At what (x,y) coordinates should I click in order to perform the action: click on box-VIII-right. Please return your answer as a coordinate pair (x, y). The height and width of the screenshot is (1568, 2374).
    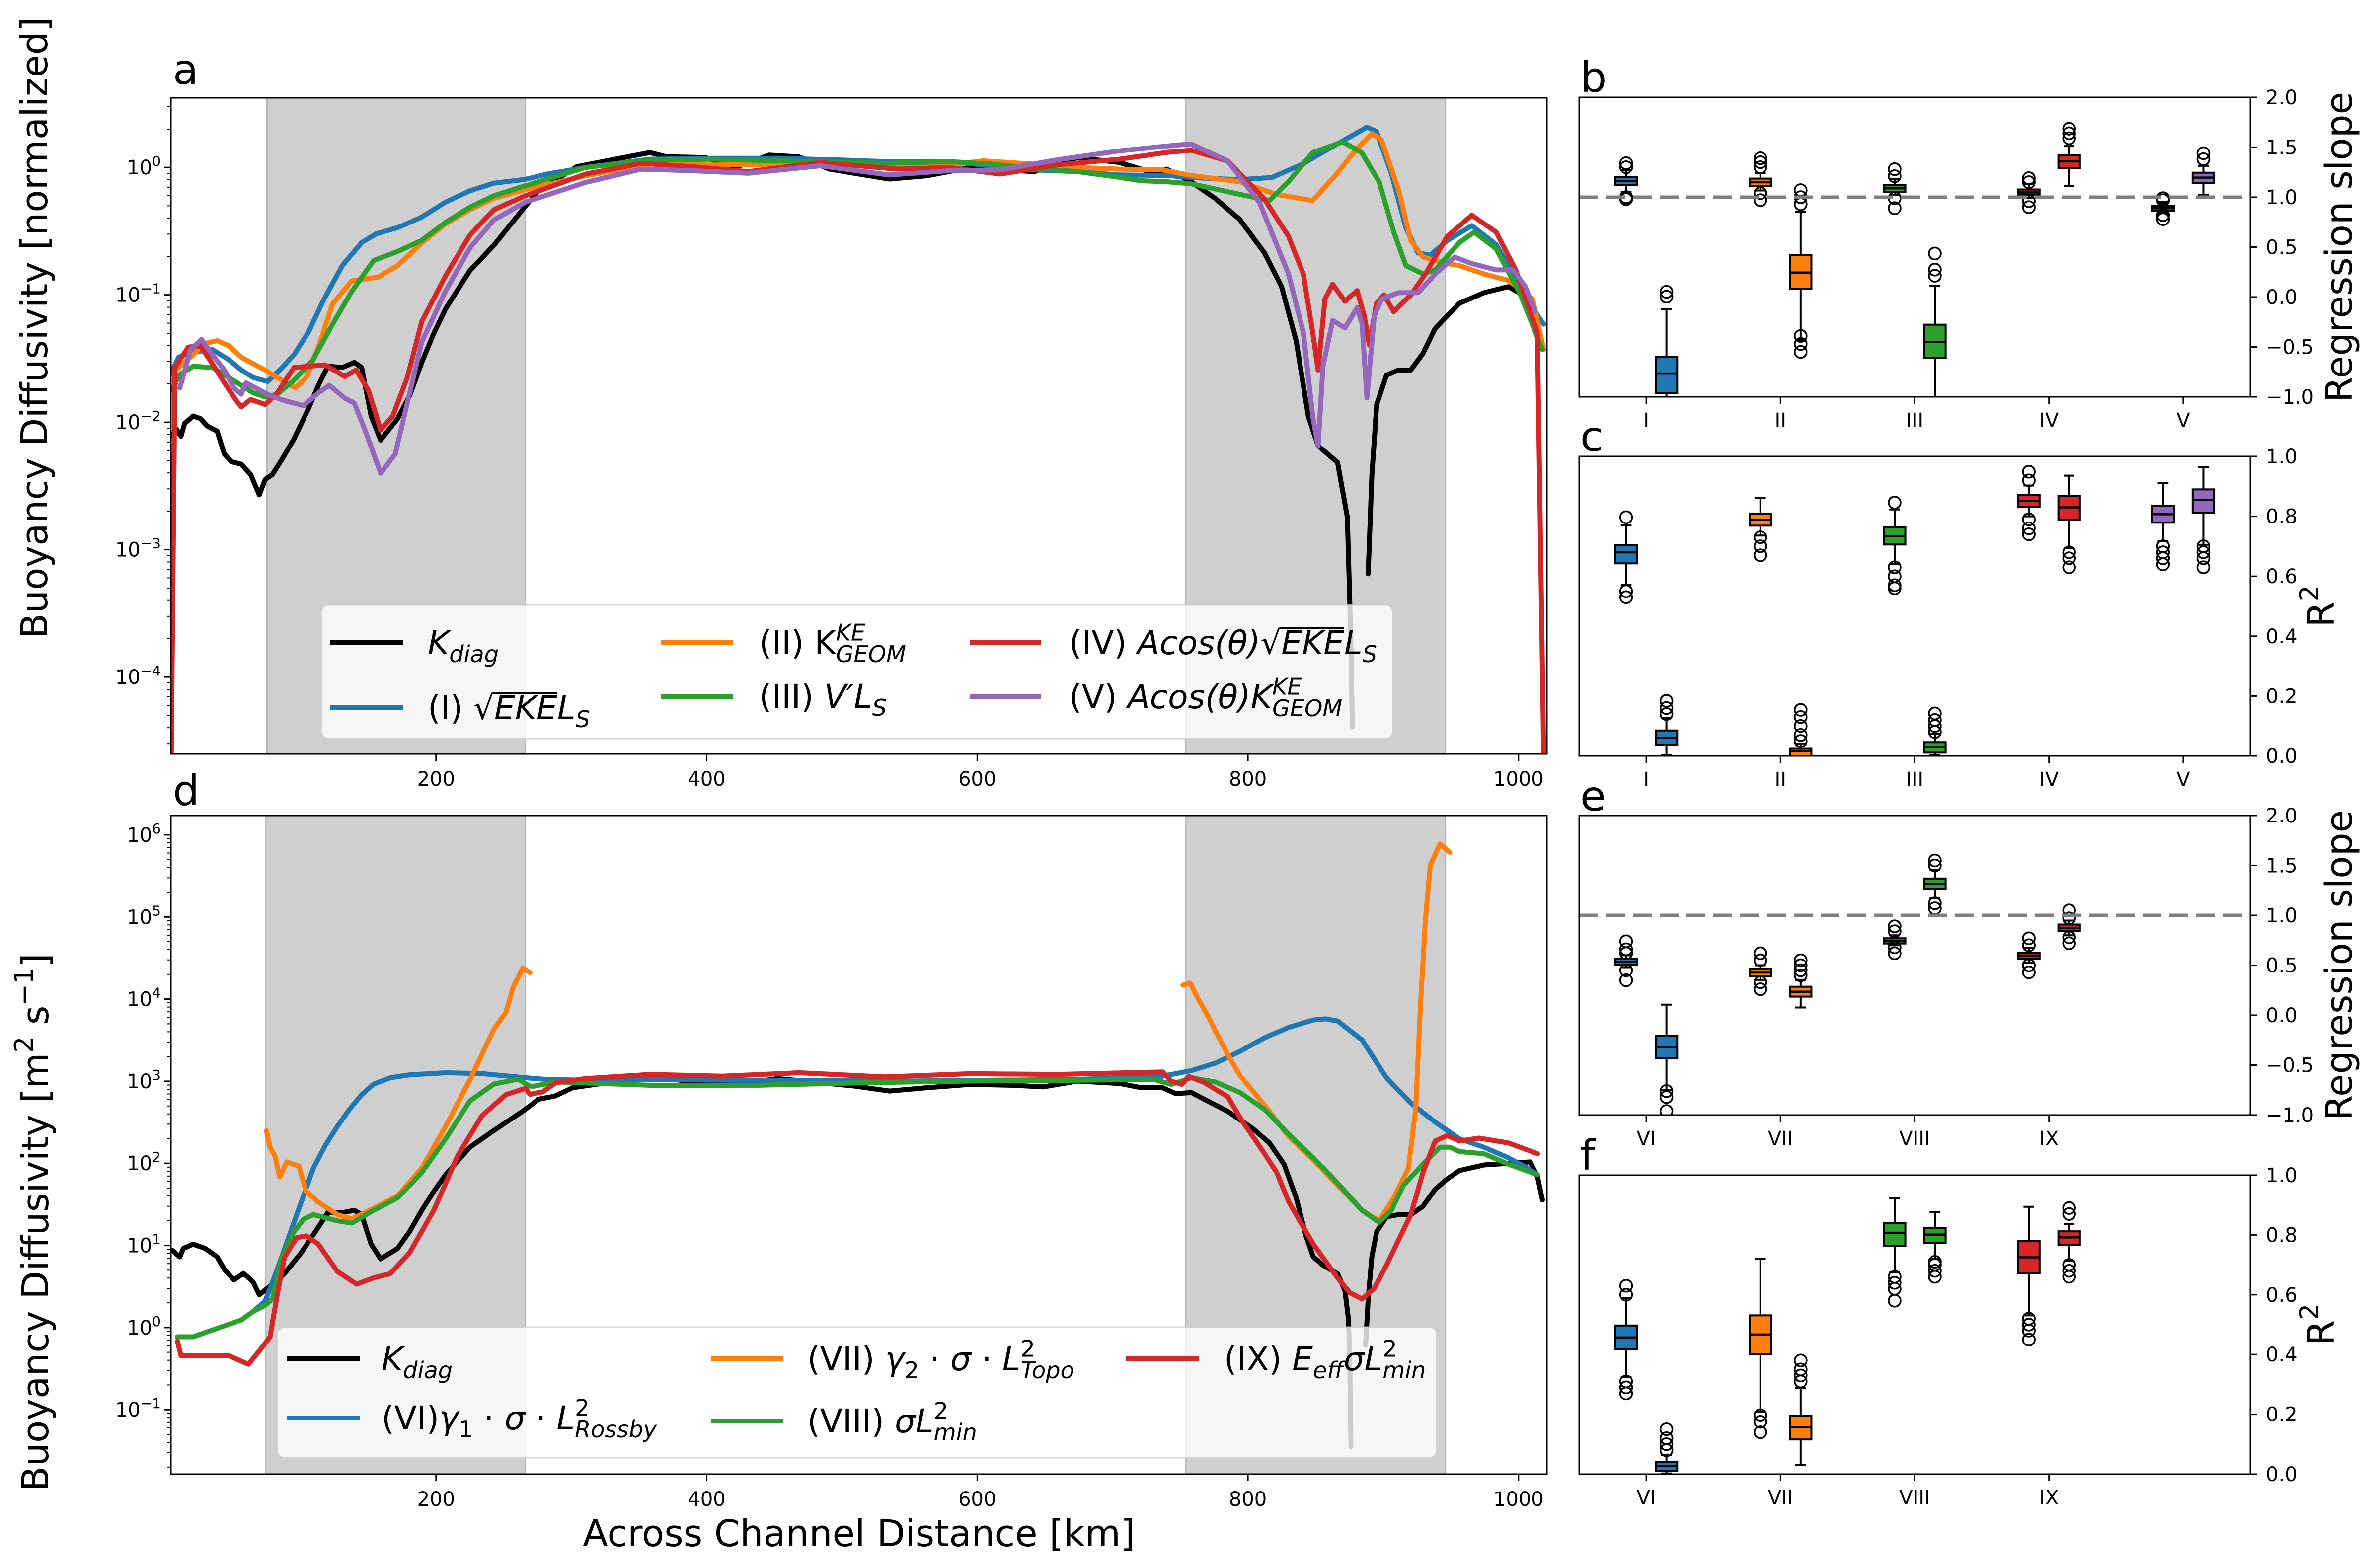
    Looking at the image, I should click on (1935, 1247).